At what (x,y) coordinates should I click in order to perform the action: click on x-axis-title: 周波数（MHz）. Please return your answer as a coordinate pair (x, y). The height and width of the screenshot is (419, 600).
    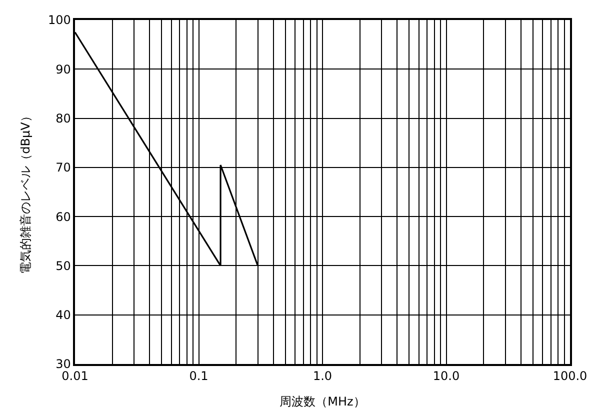
    Looking at the image, I should click on (323, 401).